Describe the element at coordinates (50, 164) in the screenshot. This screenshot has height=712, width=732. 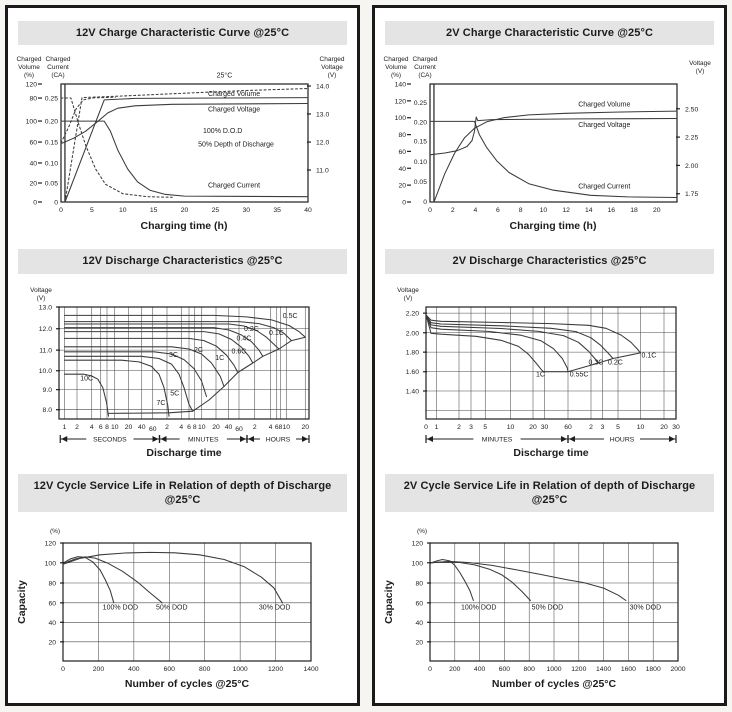
I see `y-tick-label: 0.10` at that location.